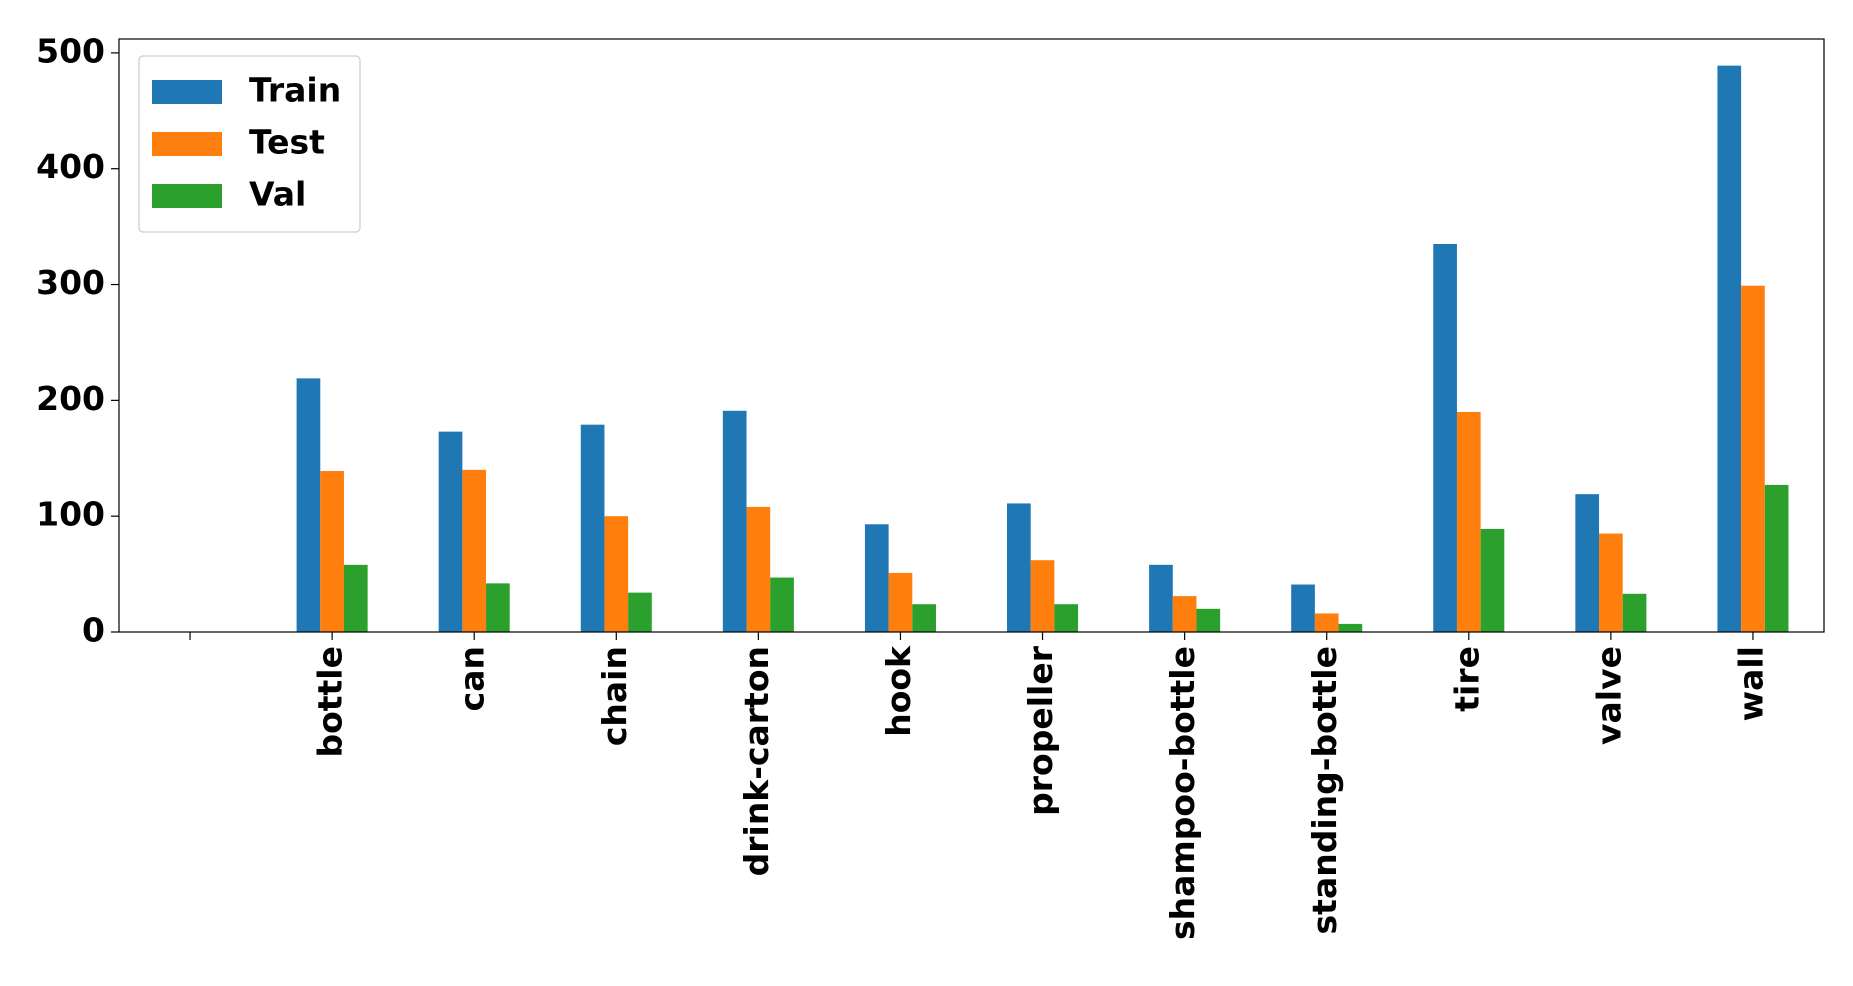 The width and height of the screenshot is (1853, 986). I want to click on y-tick-label: 0, so click(93, 630).